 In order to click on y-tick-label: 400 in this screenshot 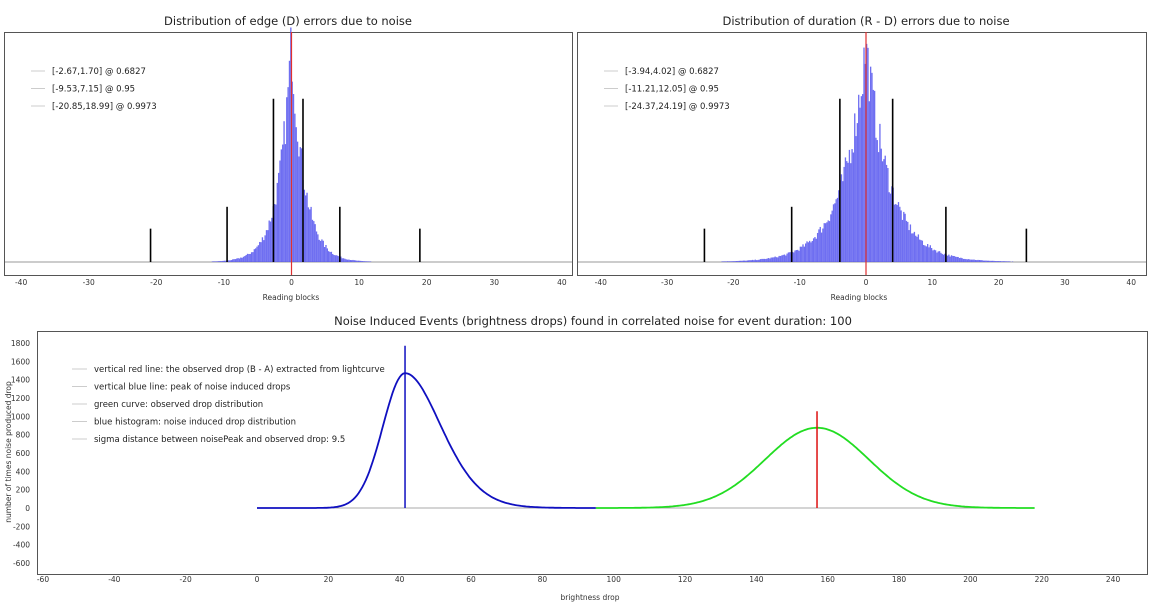, I will do `click(23, 471)`.